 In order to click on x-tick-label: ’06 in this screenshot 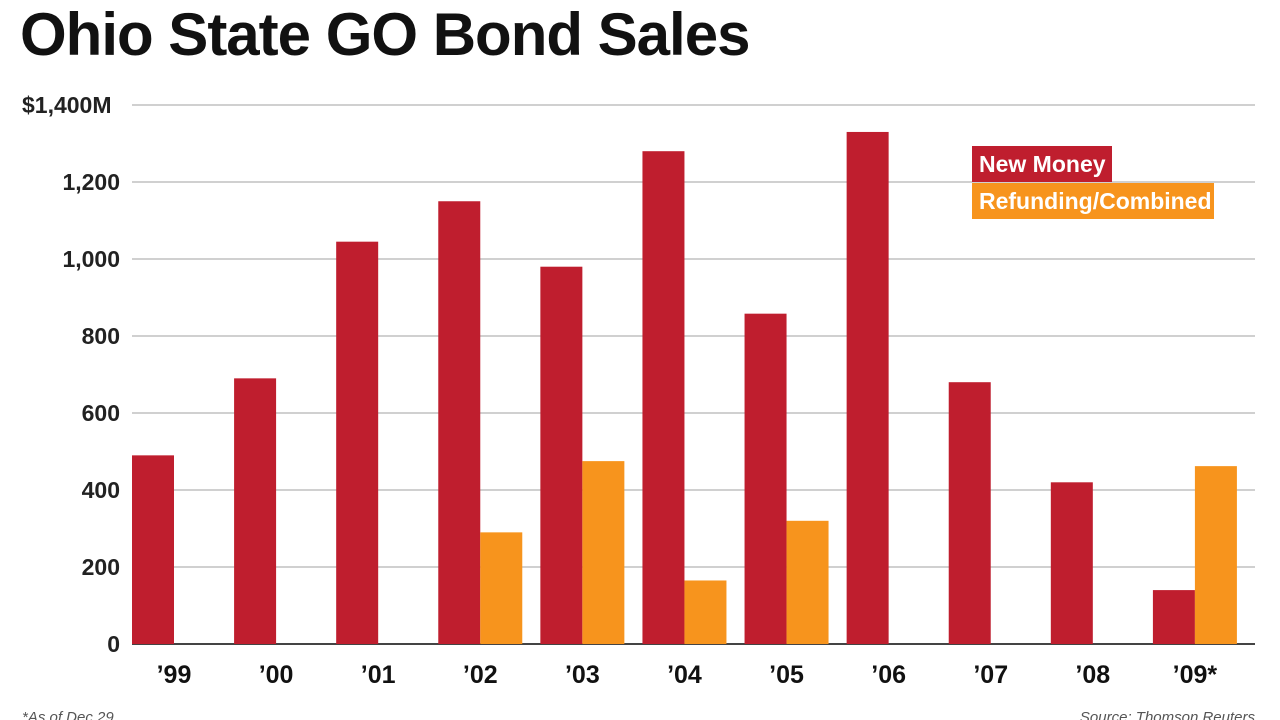, I will do `click(888, 675)`.